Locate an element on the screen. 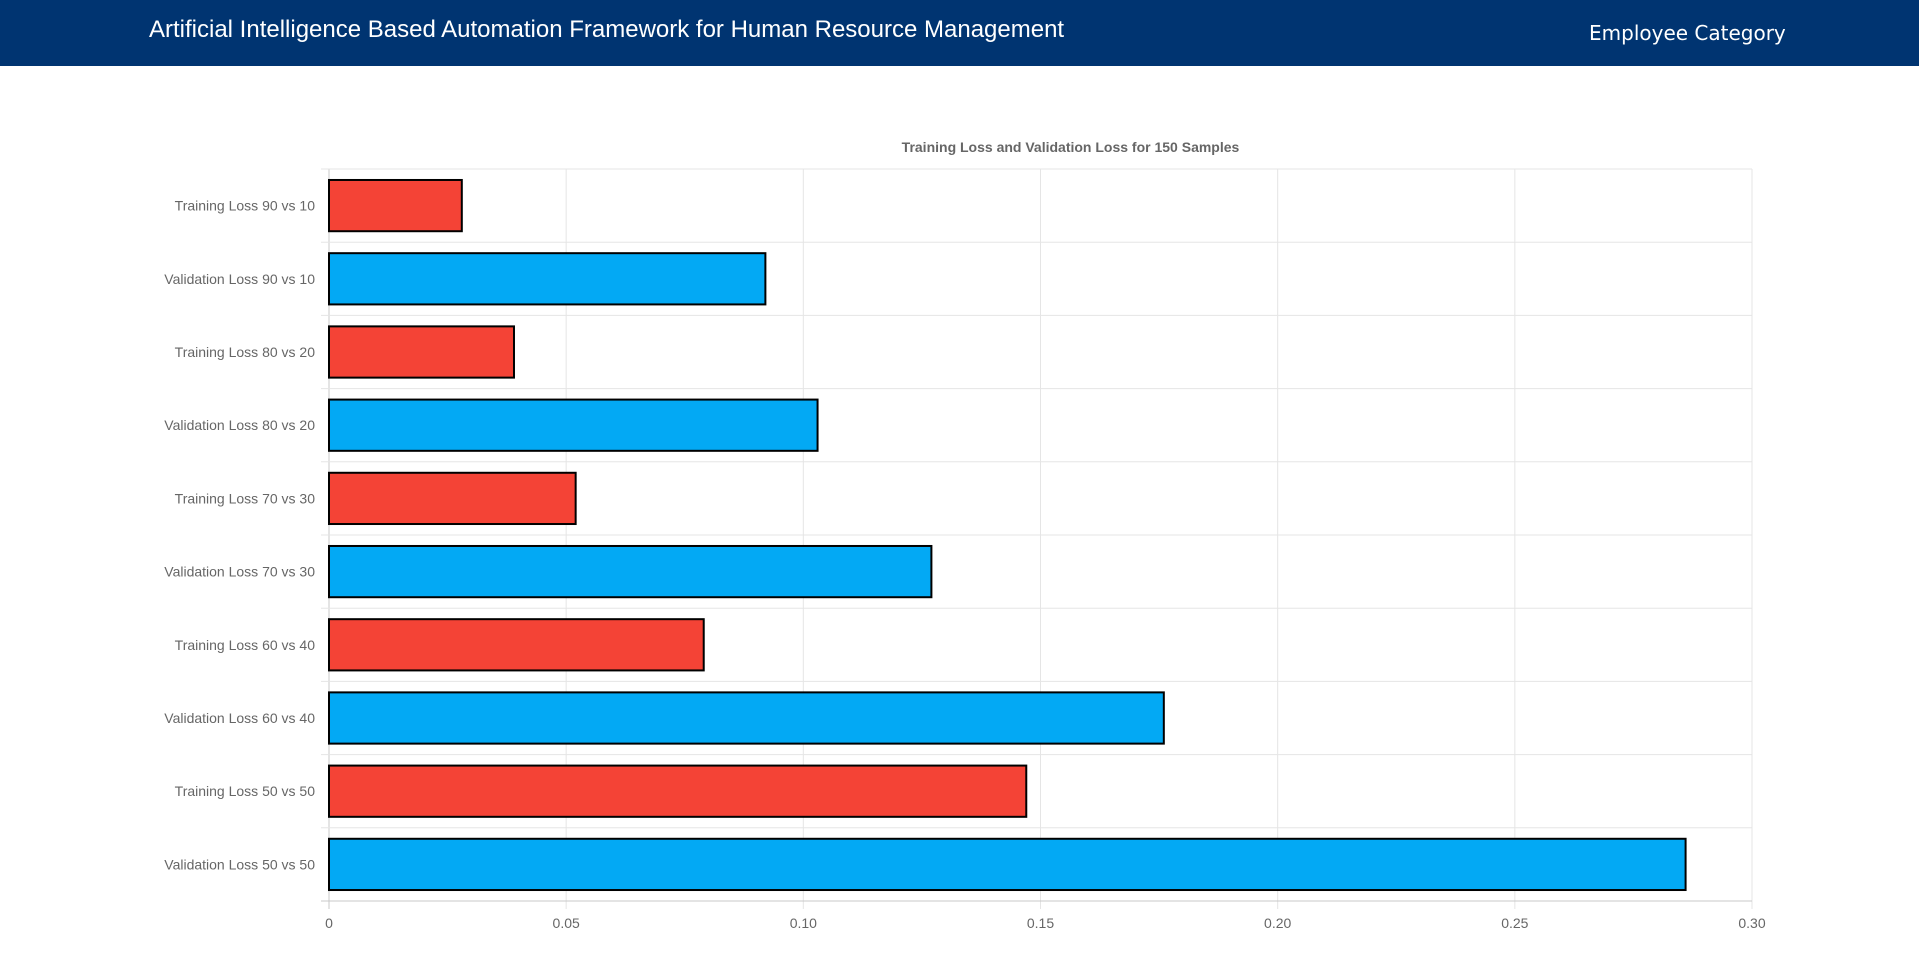 The width and height of the screenshot is (1919, 971). nav-link-employee-category: Employee Category is located at coordinates (1687, 33).